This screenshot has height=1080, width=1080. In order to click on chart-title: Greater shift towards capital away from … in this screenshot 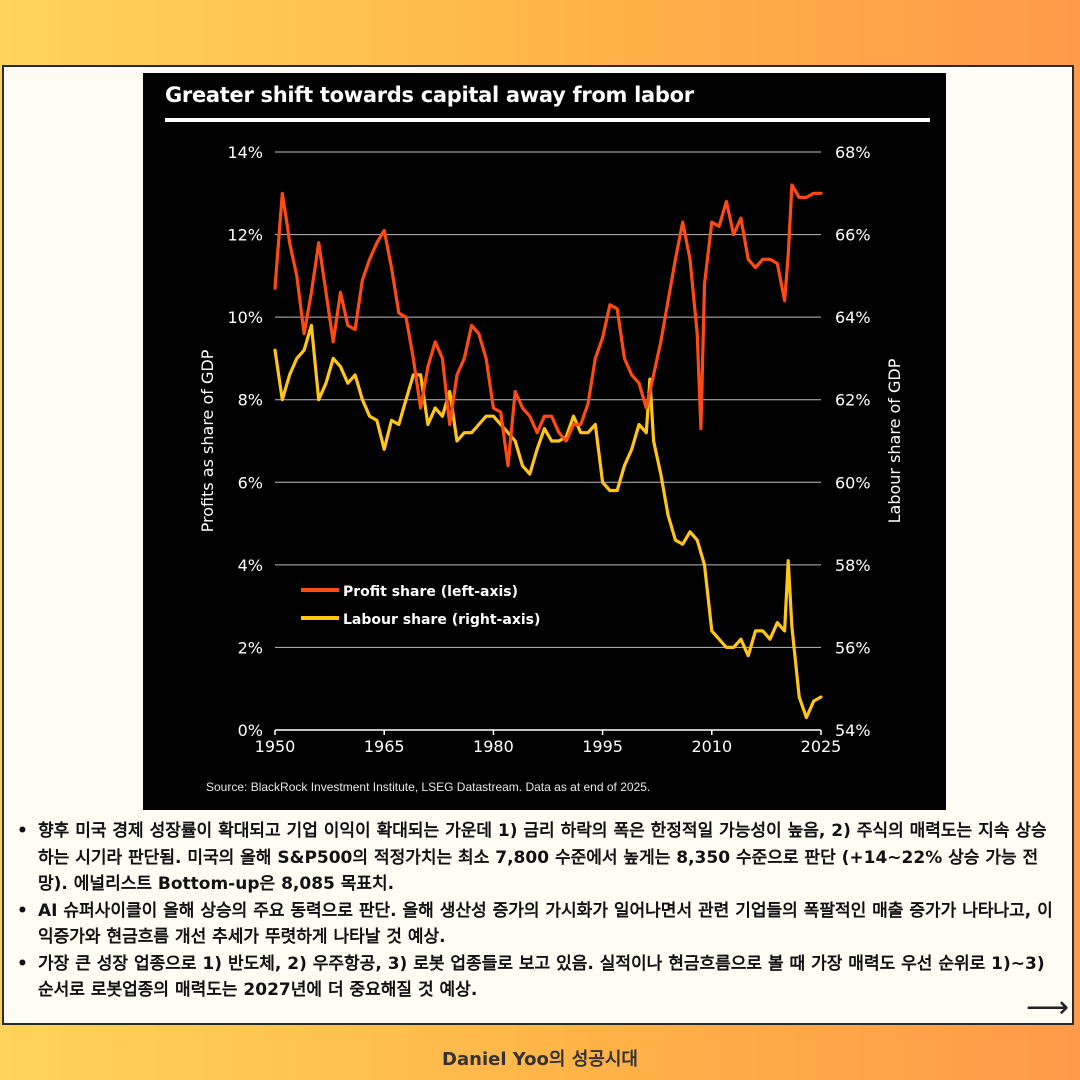, I will do `click(429, 95)`.